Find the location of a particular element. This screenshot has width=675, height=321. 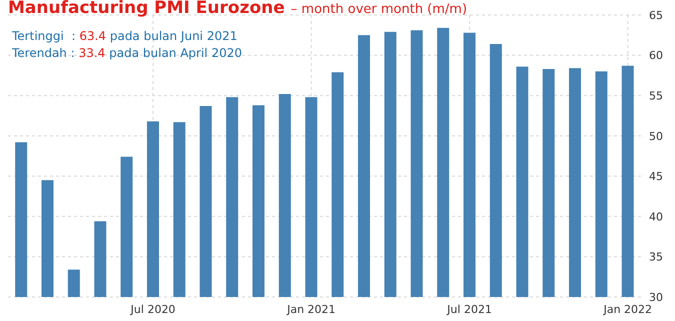

x-tick-label: Jul 2021 is located at coordinates (469, 309).